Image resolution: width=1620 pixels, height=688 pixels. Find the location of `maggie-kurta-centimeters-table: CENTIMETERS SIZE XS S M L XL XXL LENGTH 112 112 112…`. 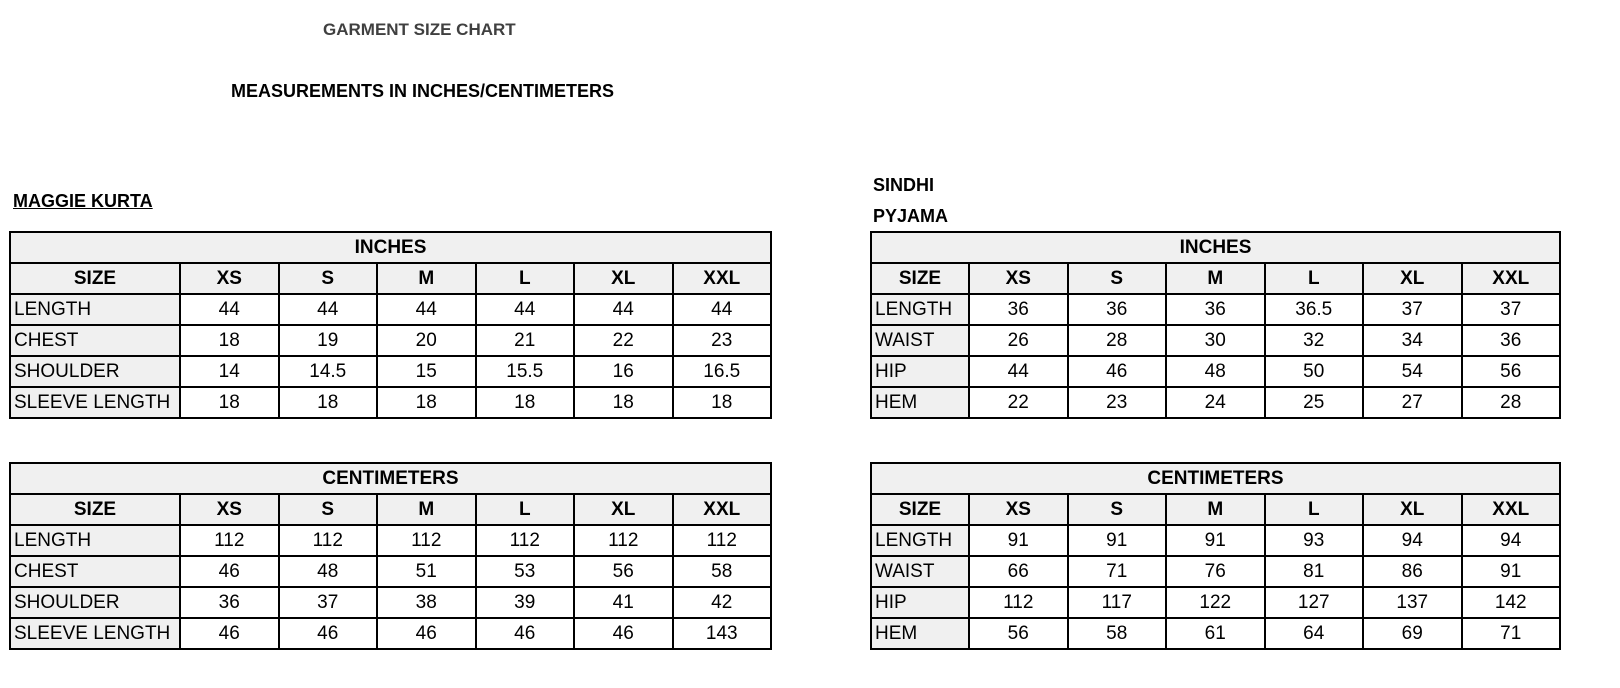

maggie-kurta-centimeters-table: CENTIMETERS SIZE XS S M L XL XXL LENGTH 112 112 112… is located at coordinates (390, 556).